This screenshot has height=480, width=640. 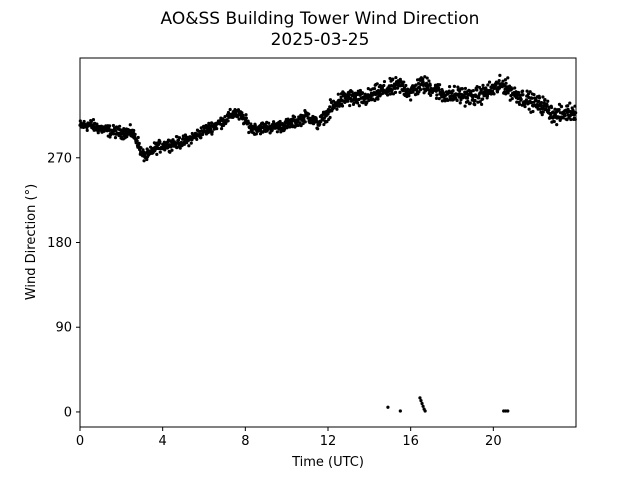 I want to click on x-axis-label: Time (UTC), so click(x=327, y=462).